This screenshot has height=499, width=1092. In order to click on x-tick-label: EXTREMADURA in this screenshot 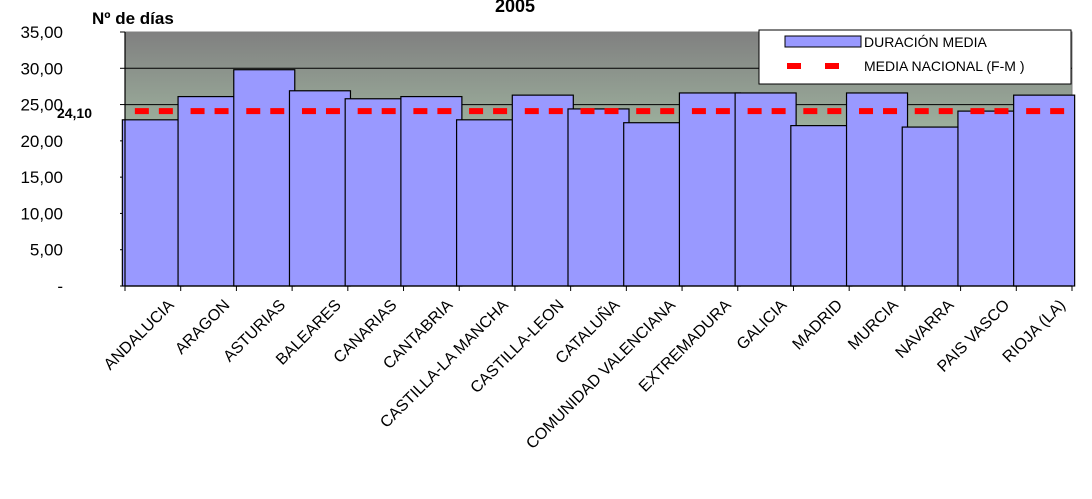, I will do `click(685, 346)`.